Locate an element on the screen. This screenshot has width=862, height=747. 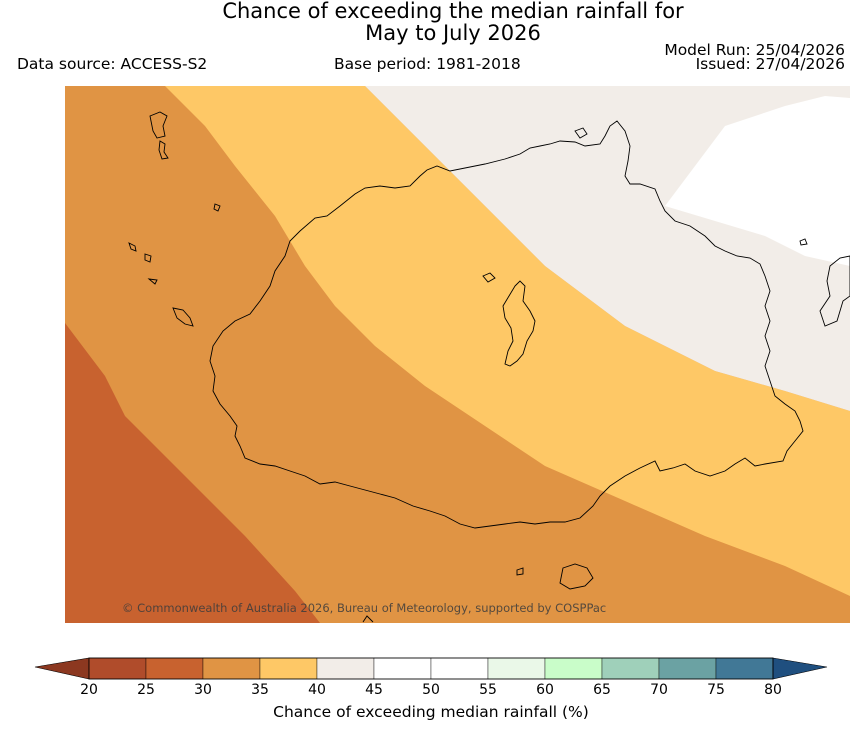
issued-date: Issued: 27/04/2026 is located at coordinates (770, 64).